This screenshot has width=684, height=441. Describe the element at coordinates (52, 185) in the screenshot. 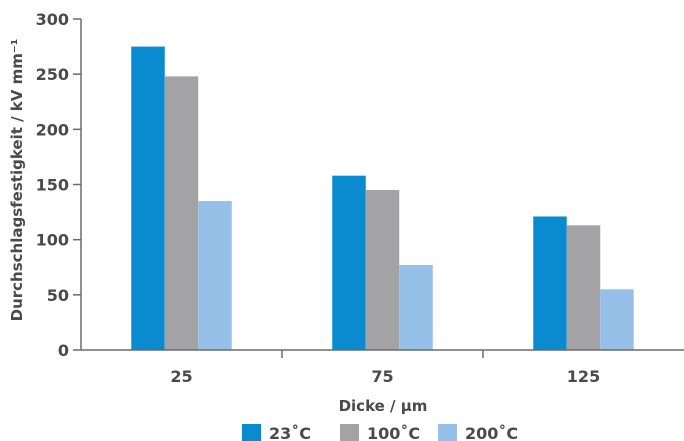

I see `y-tick-label: 150` at that location.